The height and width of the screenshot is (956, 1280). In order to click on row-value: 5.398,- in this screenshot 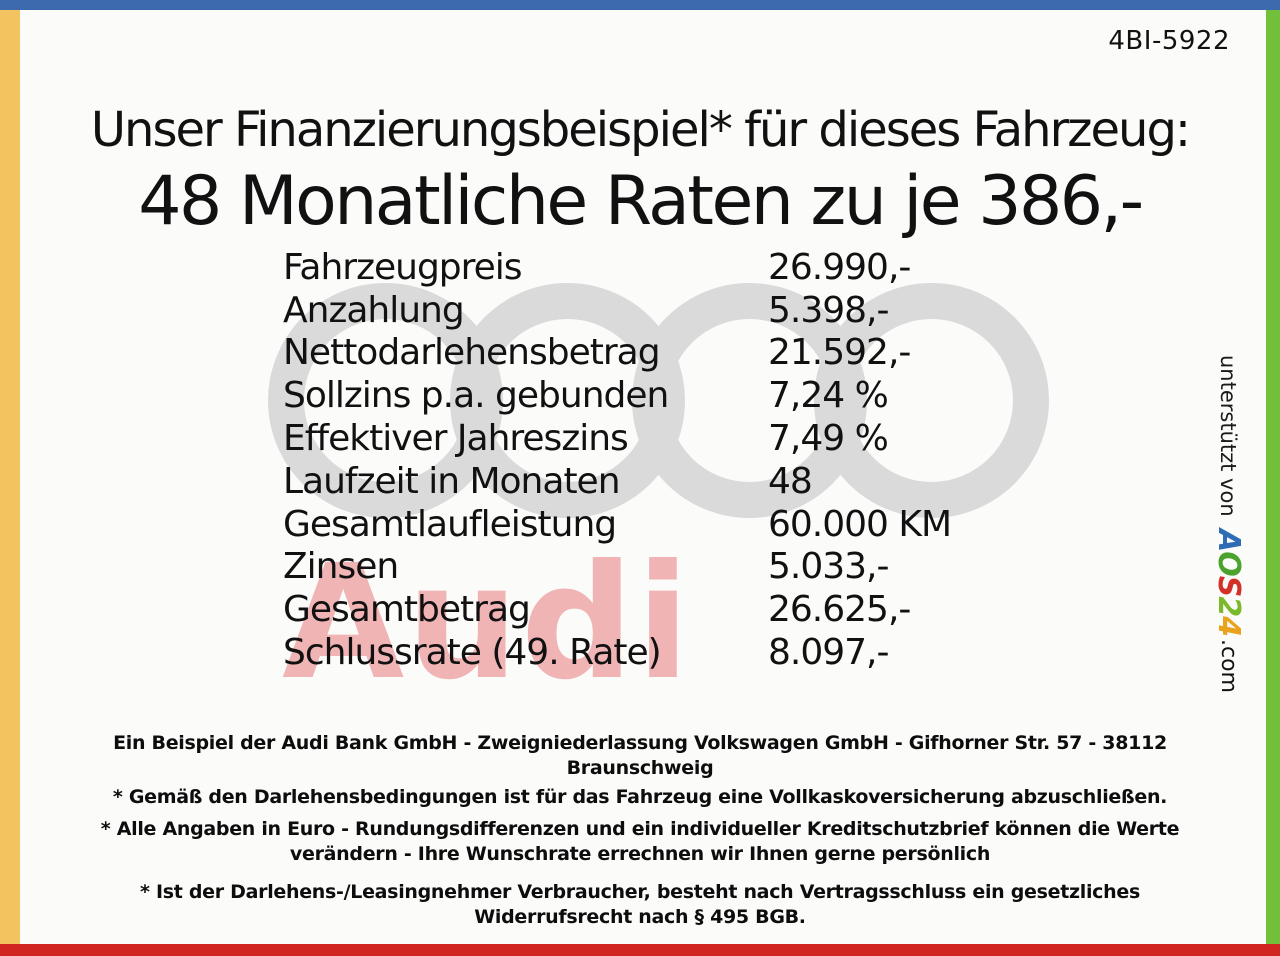, I will do `click(828, 310)`.